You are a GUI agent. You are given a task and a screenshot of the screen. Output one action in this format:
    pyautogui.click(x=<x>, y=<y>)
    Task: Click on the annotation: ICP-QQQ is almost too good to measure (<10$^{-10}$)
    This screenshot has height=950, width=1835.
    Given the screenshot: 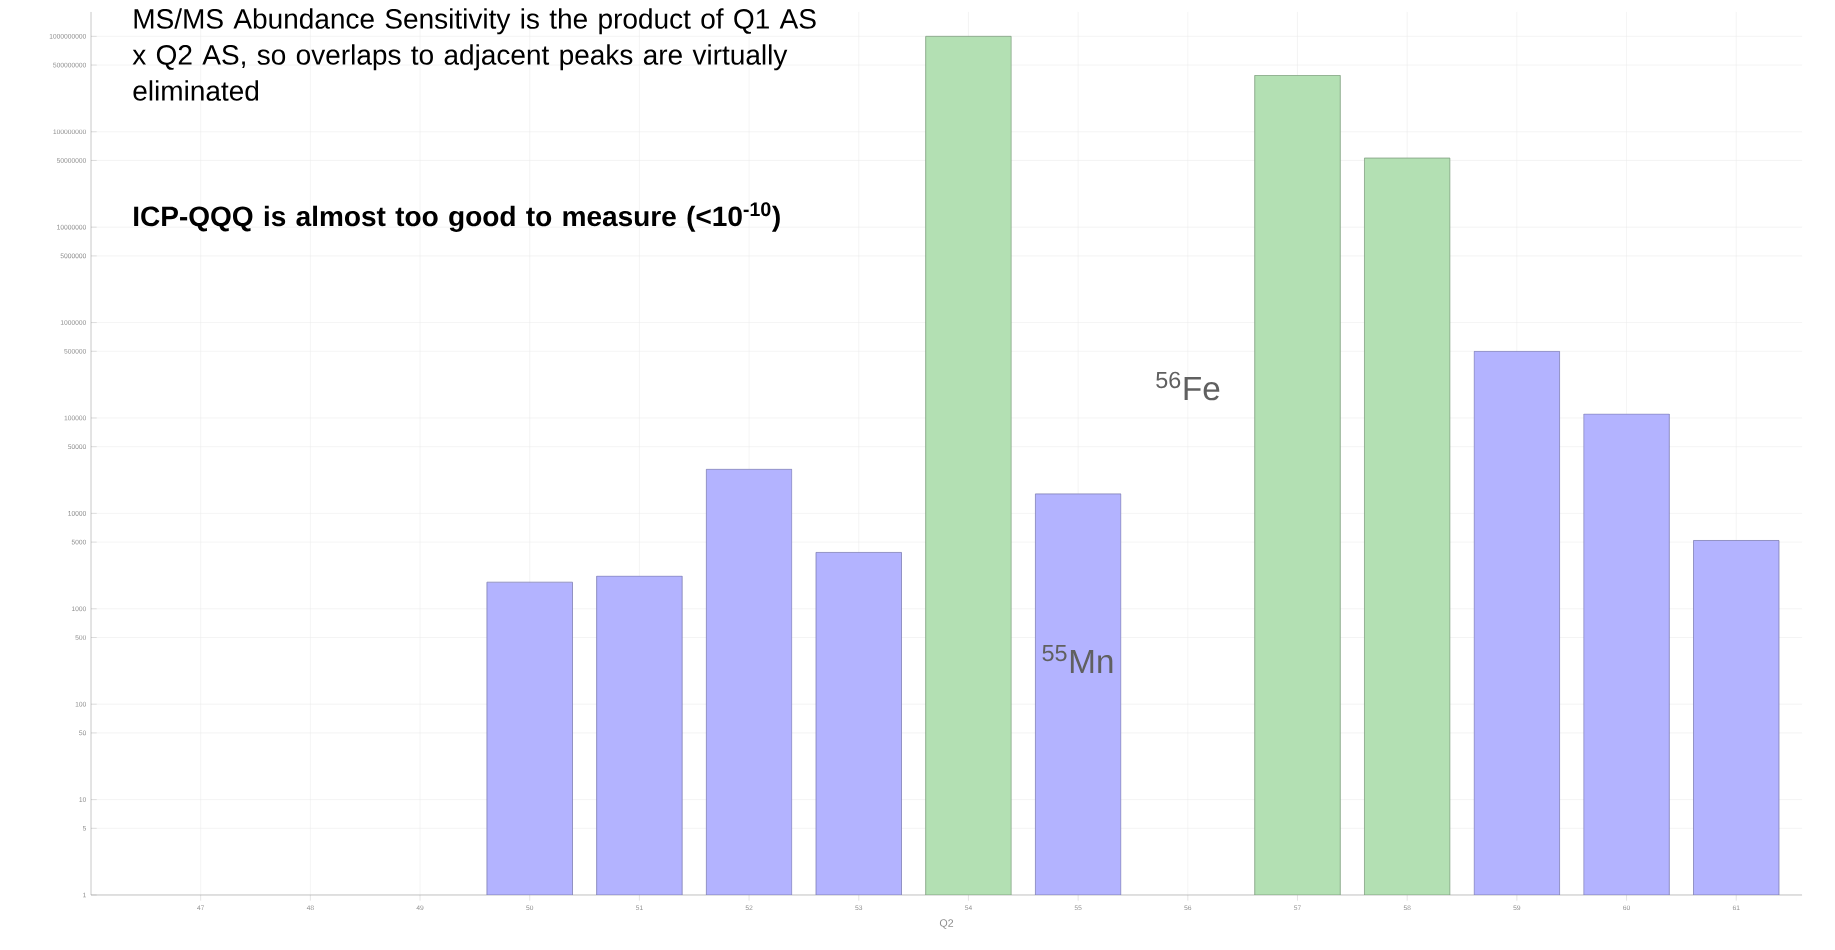 What is the action you would take?
    pyautogui.click(x=457, y=217)
    